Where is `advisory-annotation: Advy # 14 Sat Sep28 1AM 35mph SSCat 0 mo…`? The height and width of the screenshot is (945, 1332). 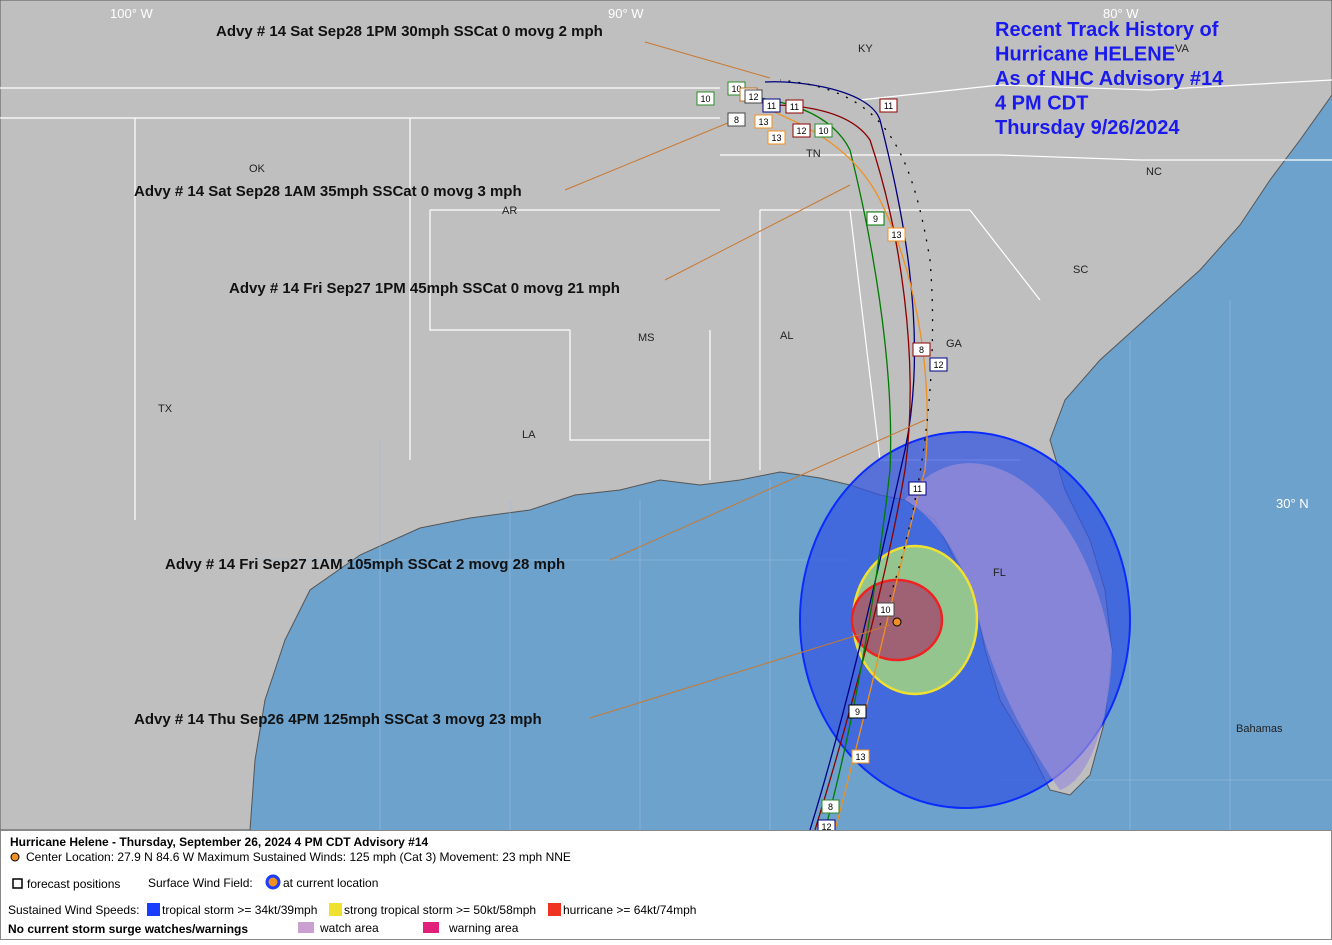 advisory-annotation: Advy # 14 Sat Sep28 1AM 35mph SSCat 0 mo… is located at coordinates (328, 191).